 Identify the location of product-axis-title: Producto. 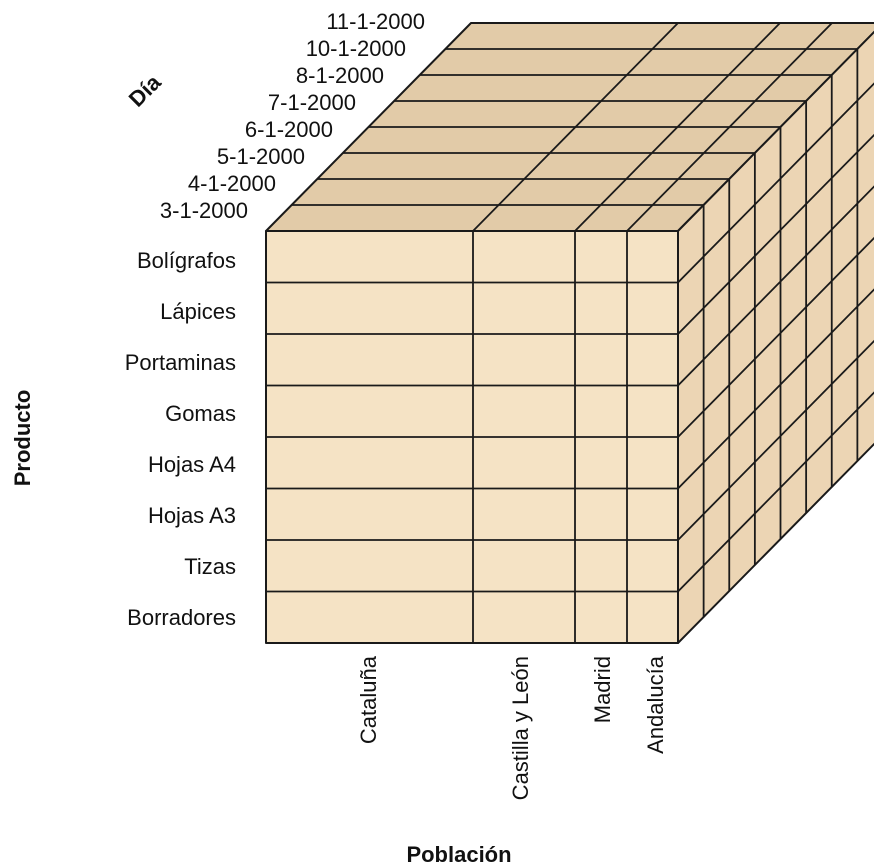
(22, 438).